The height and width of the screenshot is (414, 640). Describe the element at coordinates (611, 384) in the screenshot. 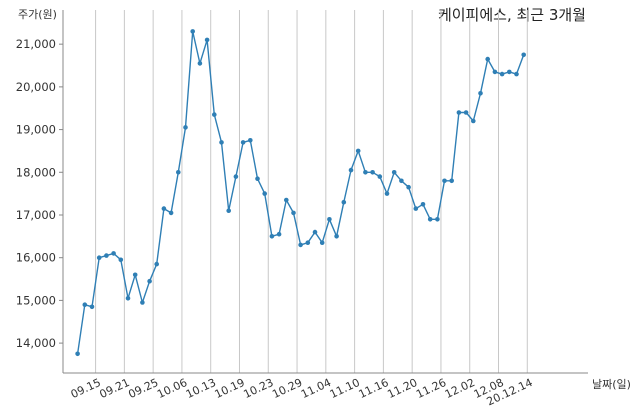

I see `x-axis-label: 날짜(일)` at that location.